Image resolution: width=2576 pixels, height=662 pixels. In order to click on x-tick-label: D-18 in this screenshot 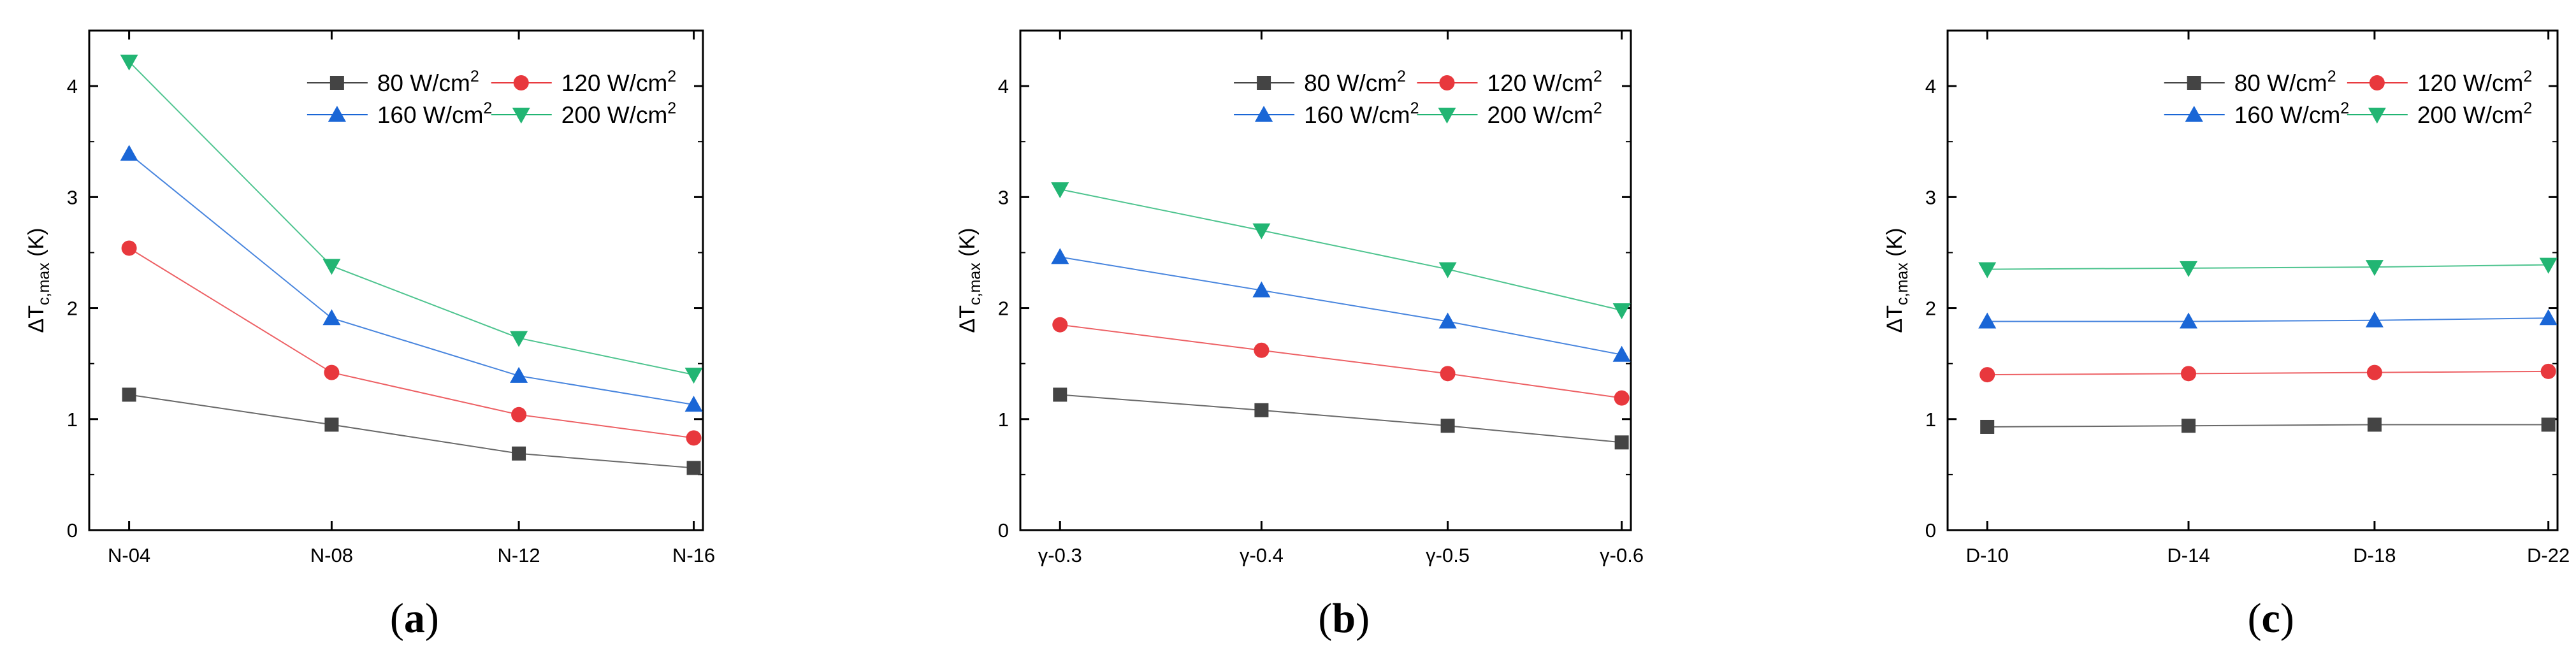, I will do `click(2374, 555)`.